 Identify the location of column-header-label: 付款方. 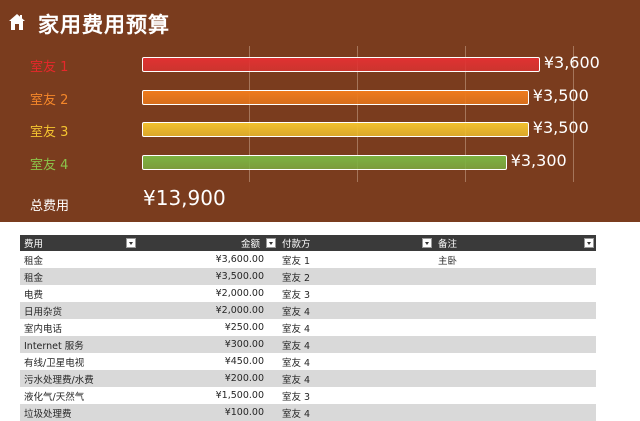
(296, 244).